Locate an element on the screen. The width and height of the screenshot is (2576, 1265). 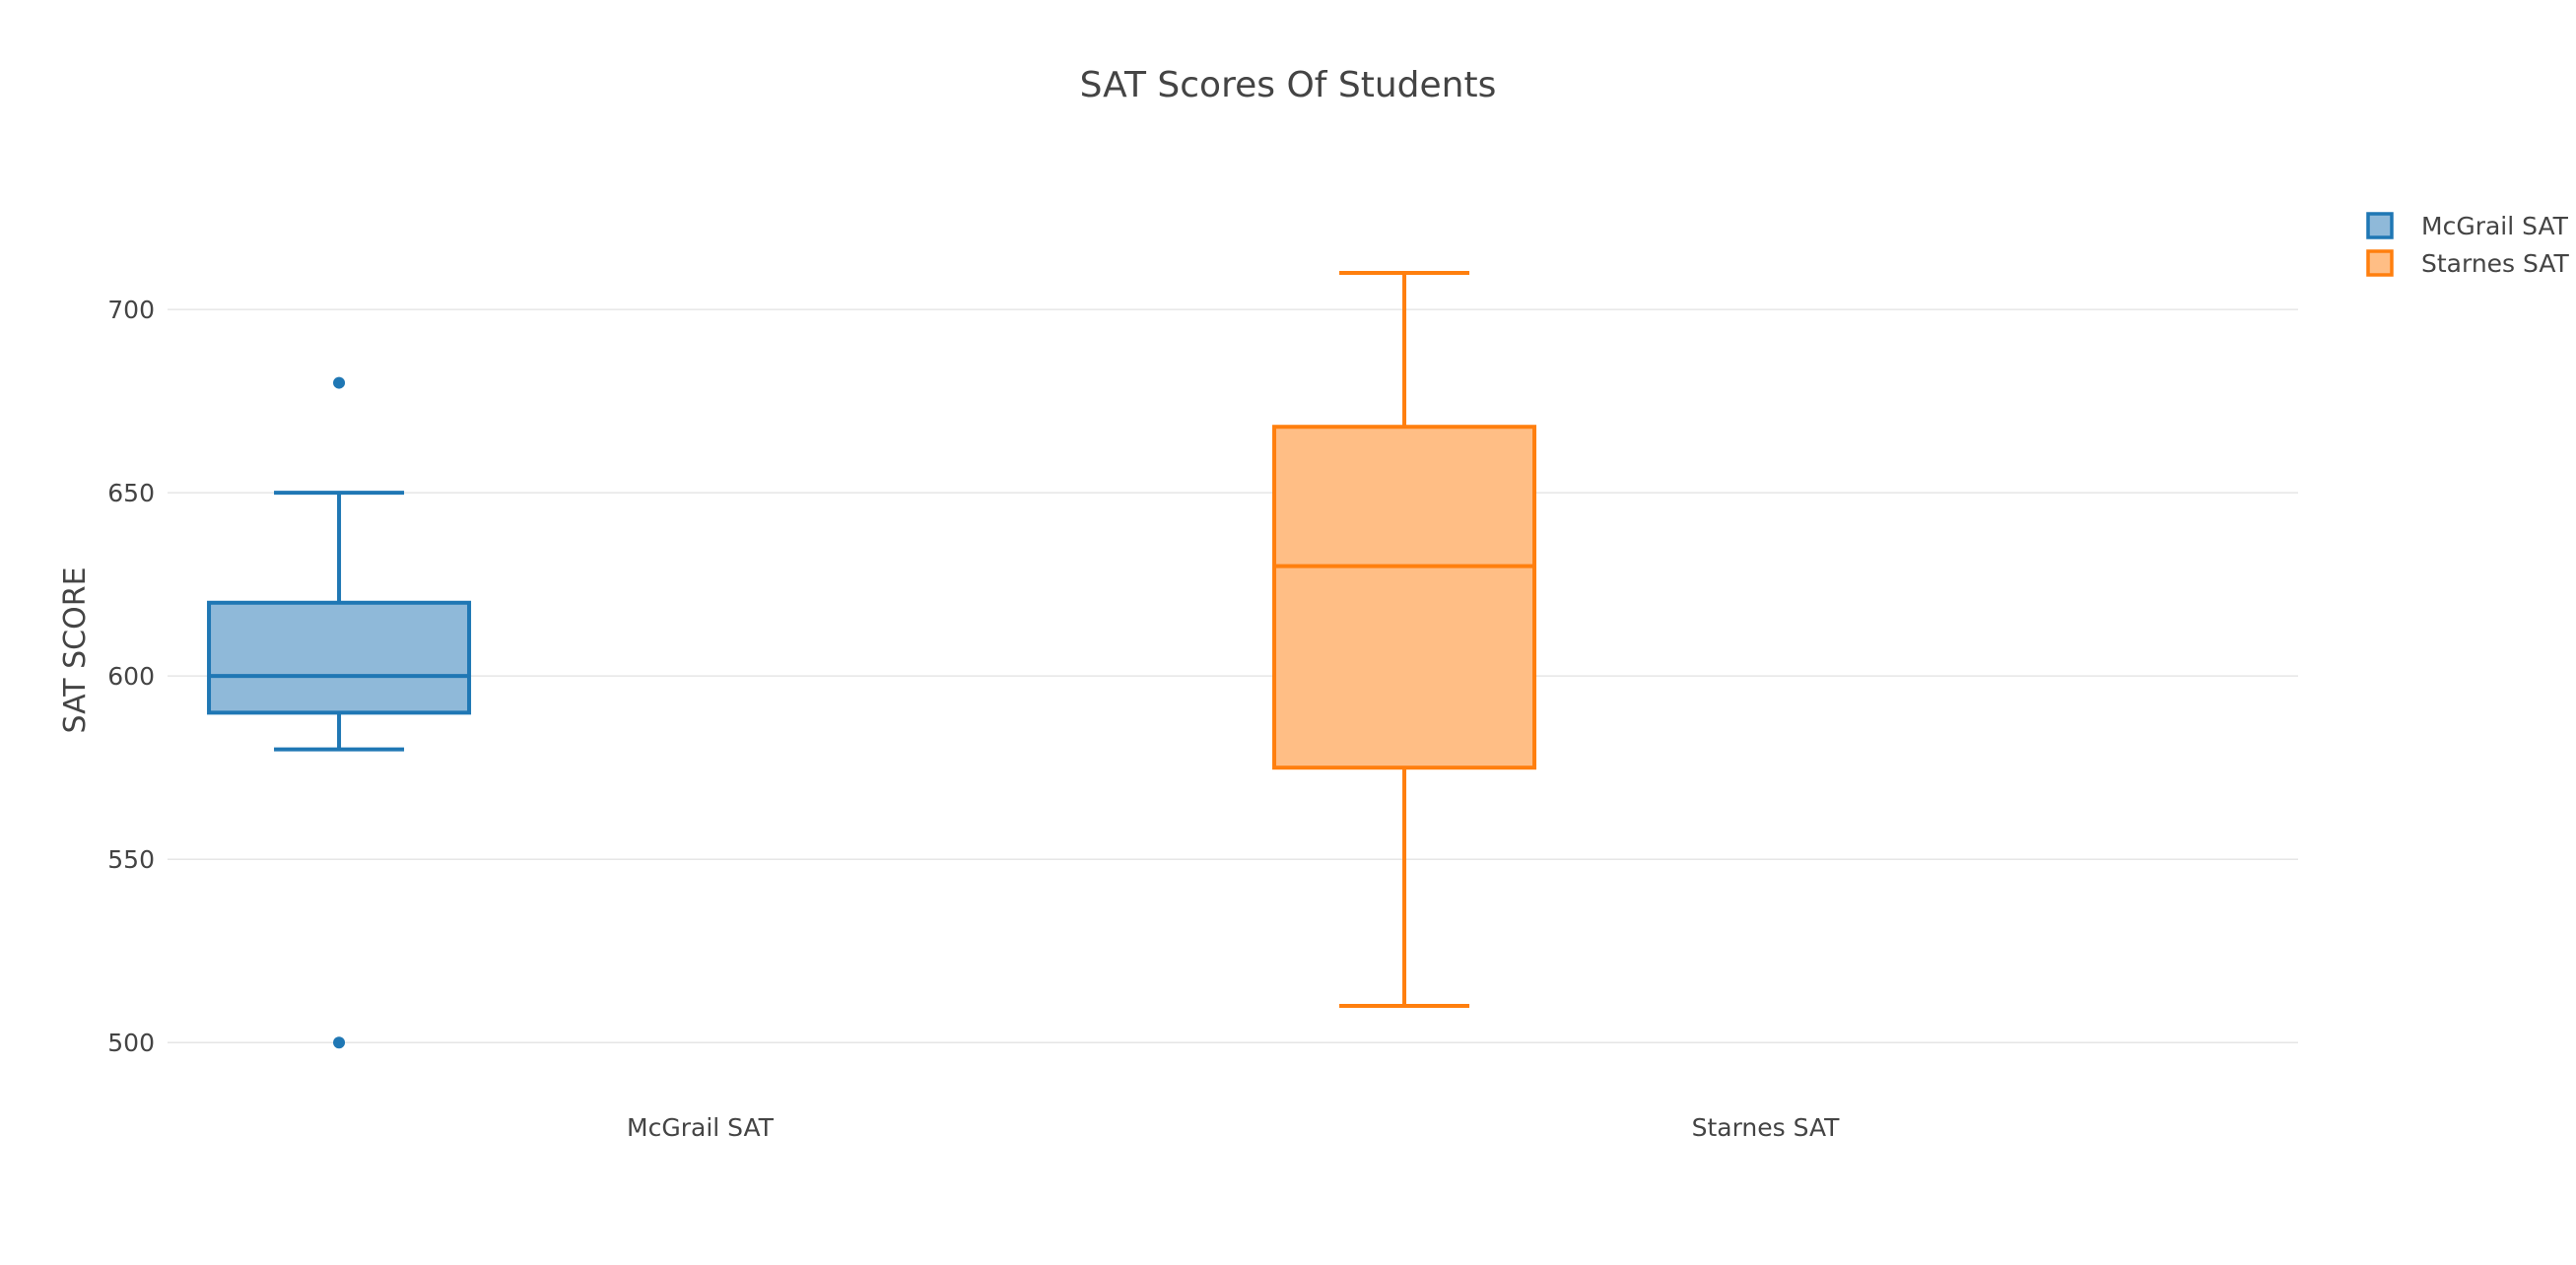
x-axis-ticks: McGrail SAT Starnes SAT is located at coordinates (1233, 1127).